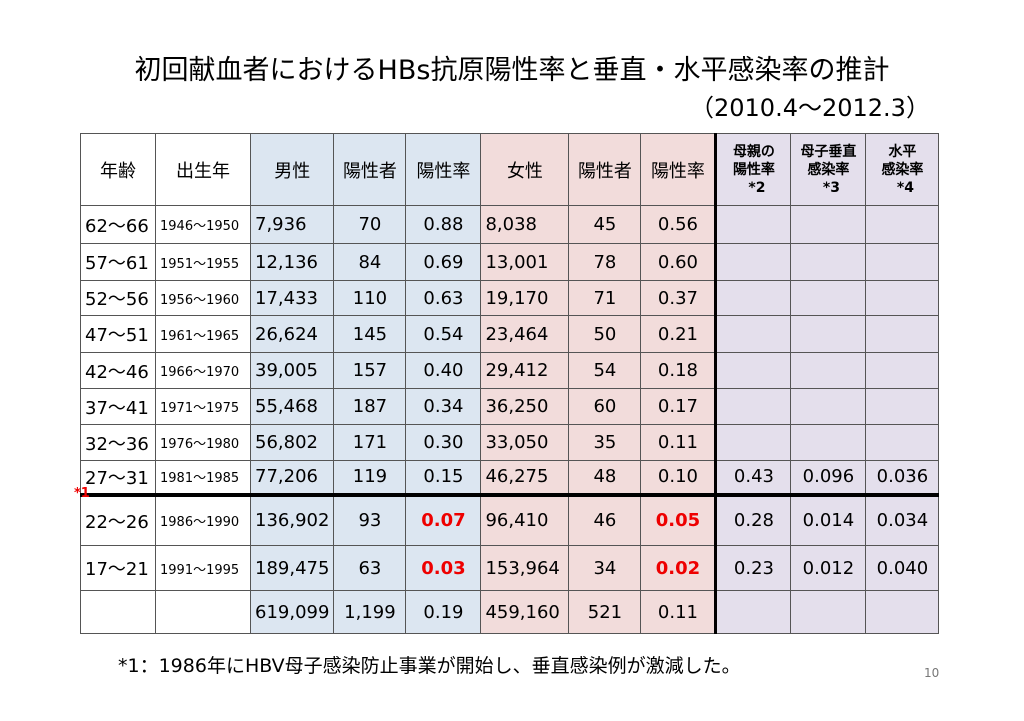 Image resolution: width=1024 pixels, height=721 pixels. I want to click on cell: 0.23, so click(753, 568).